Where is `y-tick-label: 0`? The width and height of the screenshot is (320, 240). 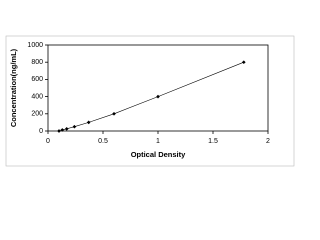 y-tick-label: 0 is located at coordinates (41, 131).